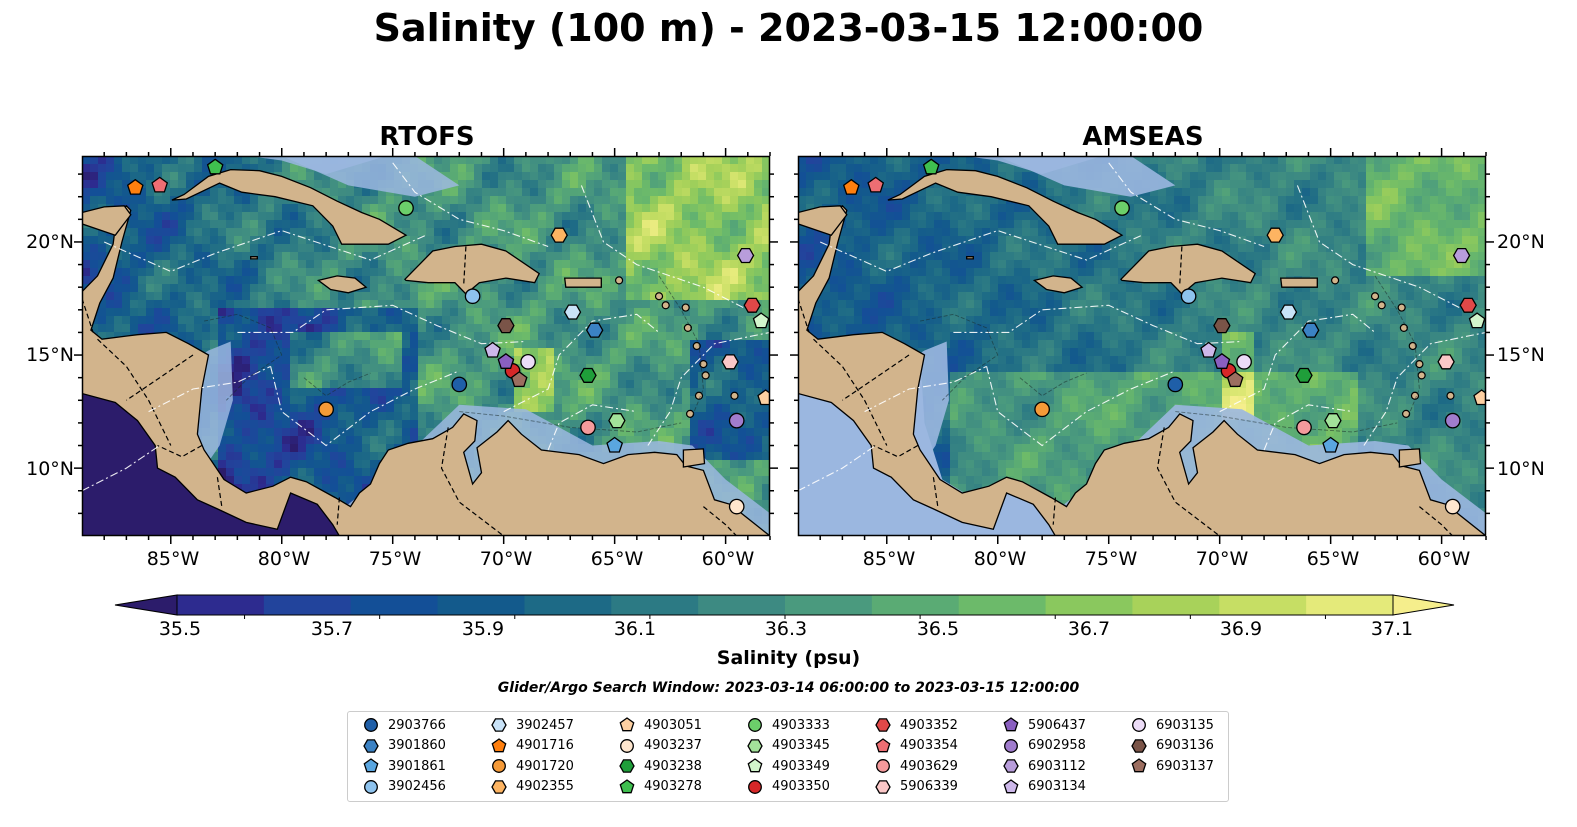  I want to click on legend-label: 4903237, so click(673, 745).